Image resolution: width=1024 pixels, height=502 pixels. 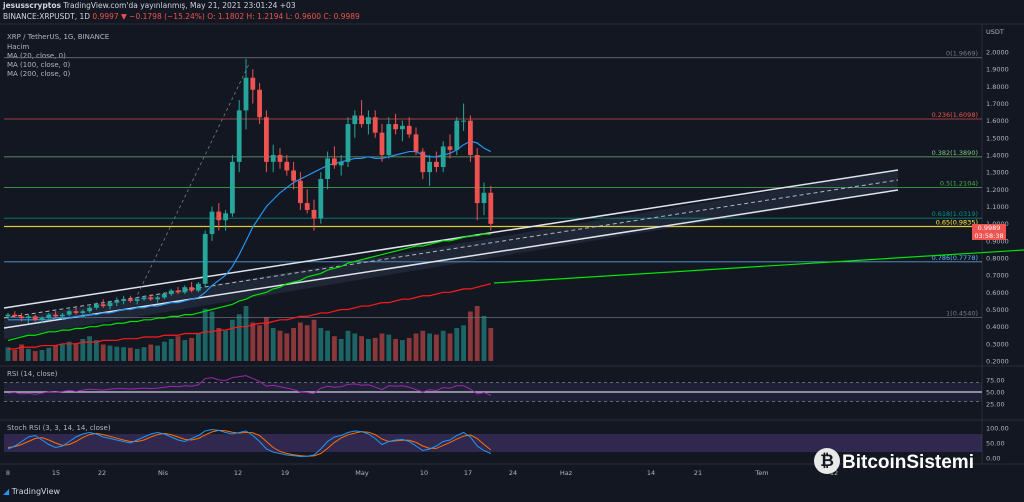 I want to click on rsi-tick-label: 50.00, so click(x=995, y=393).